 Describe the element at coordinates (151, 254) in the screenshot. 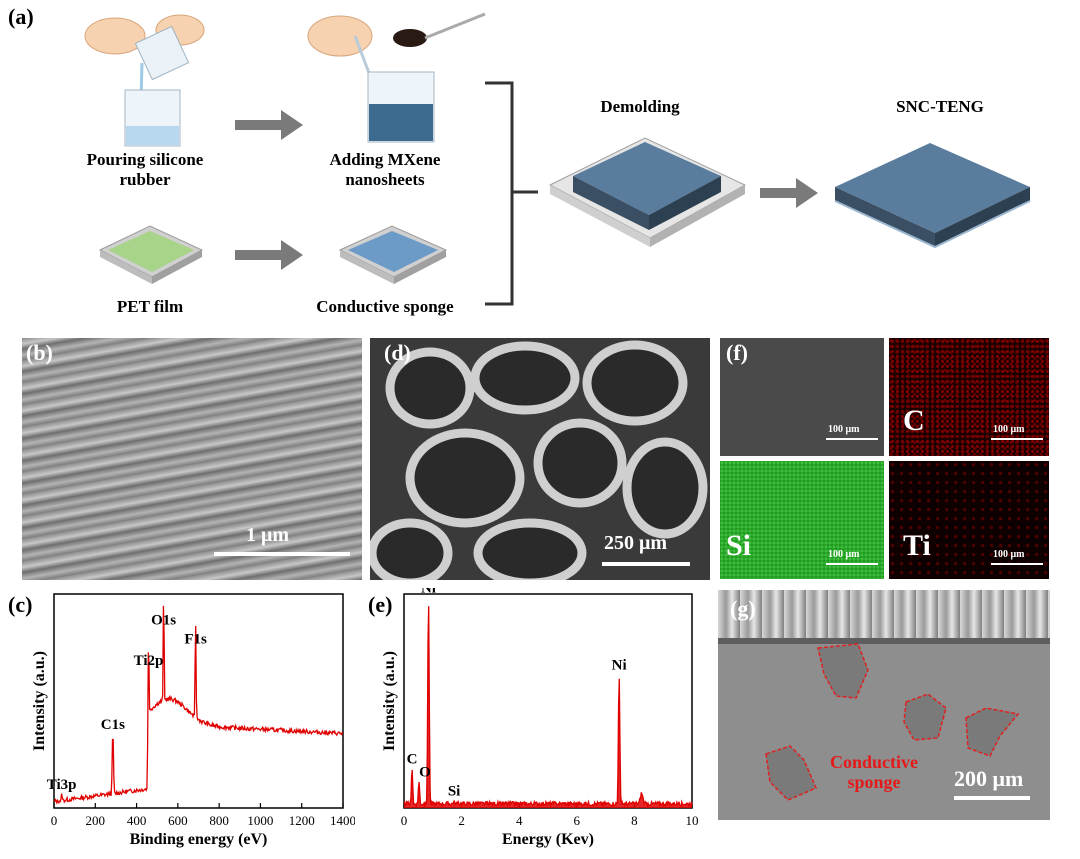

I see `pet-film-illustration` at that location.